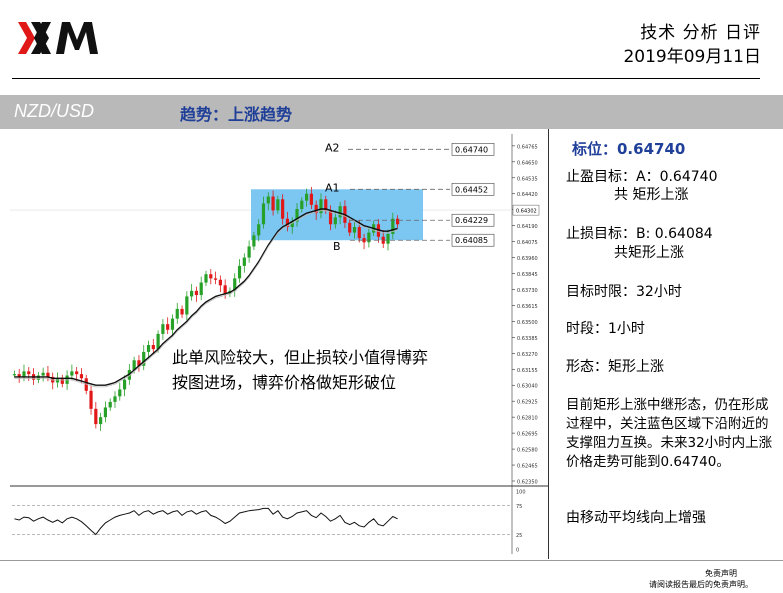 The height and width of the screenshot is (593, 783). What do you see at coordinates (527, 371) in the screenshot?
I see `y-tick-label: 0.63155` at bounding box center [527, 371].